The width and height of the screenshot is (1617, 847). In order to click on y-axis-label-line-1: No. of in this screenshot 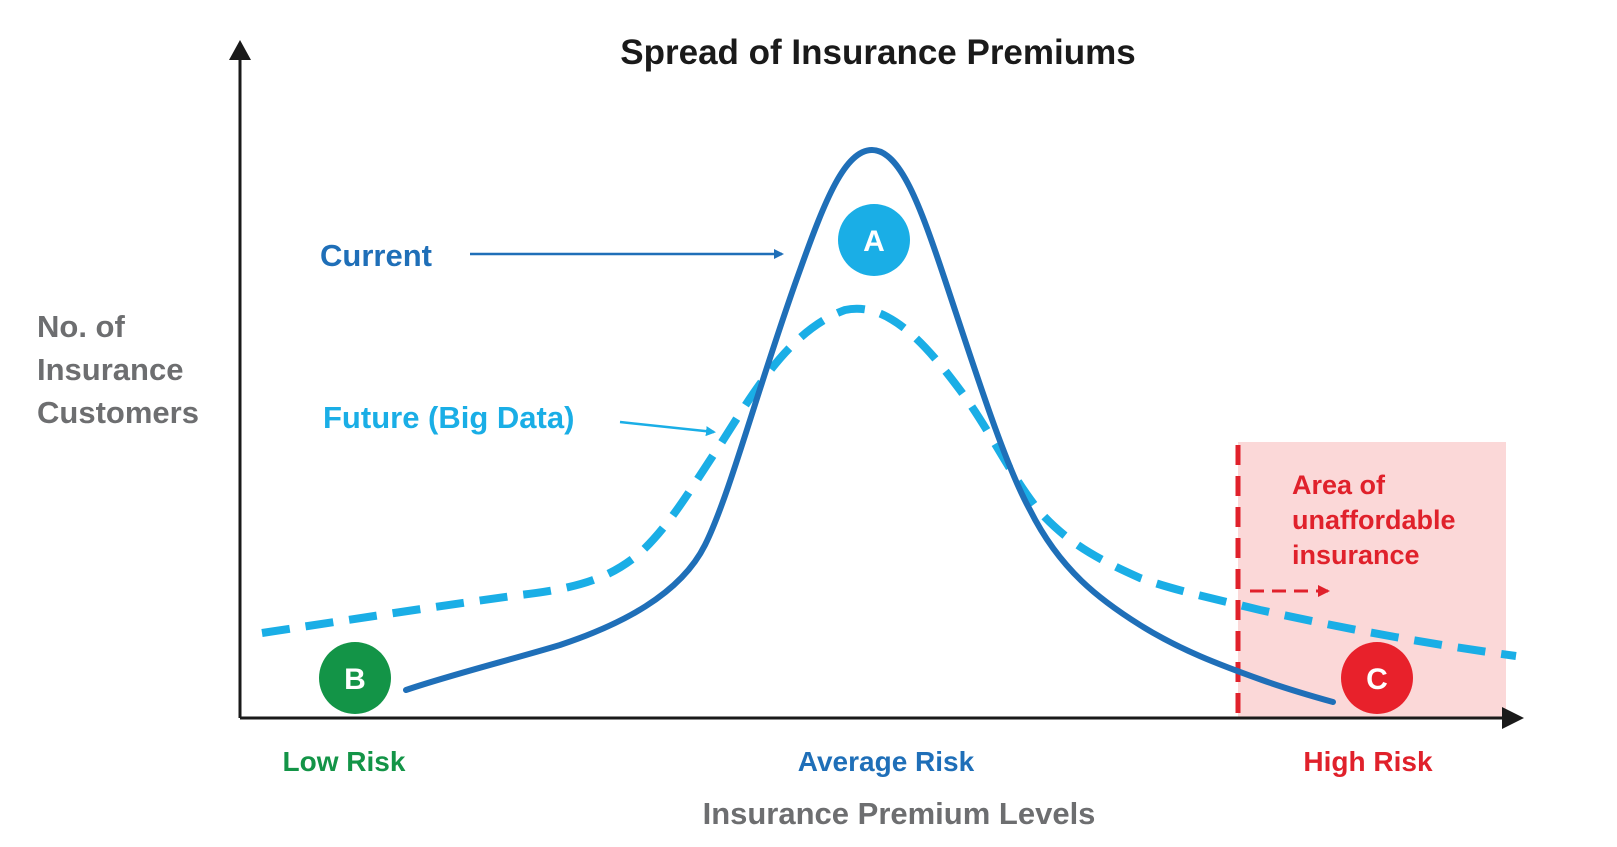, I will do `click(81, 326)`.